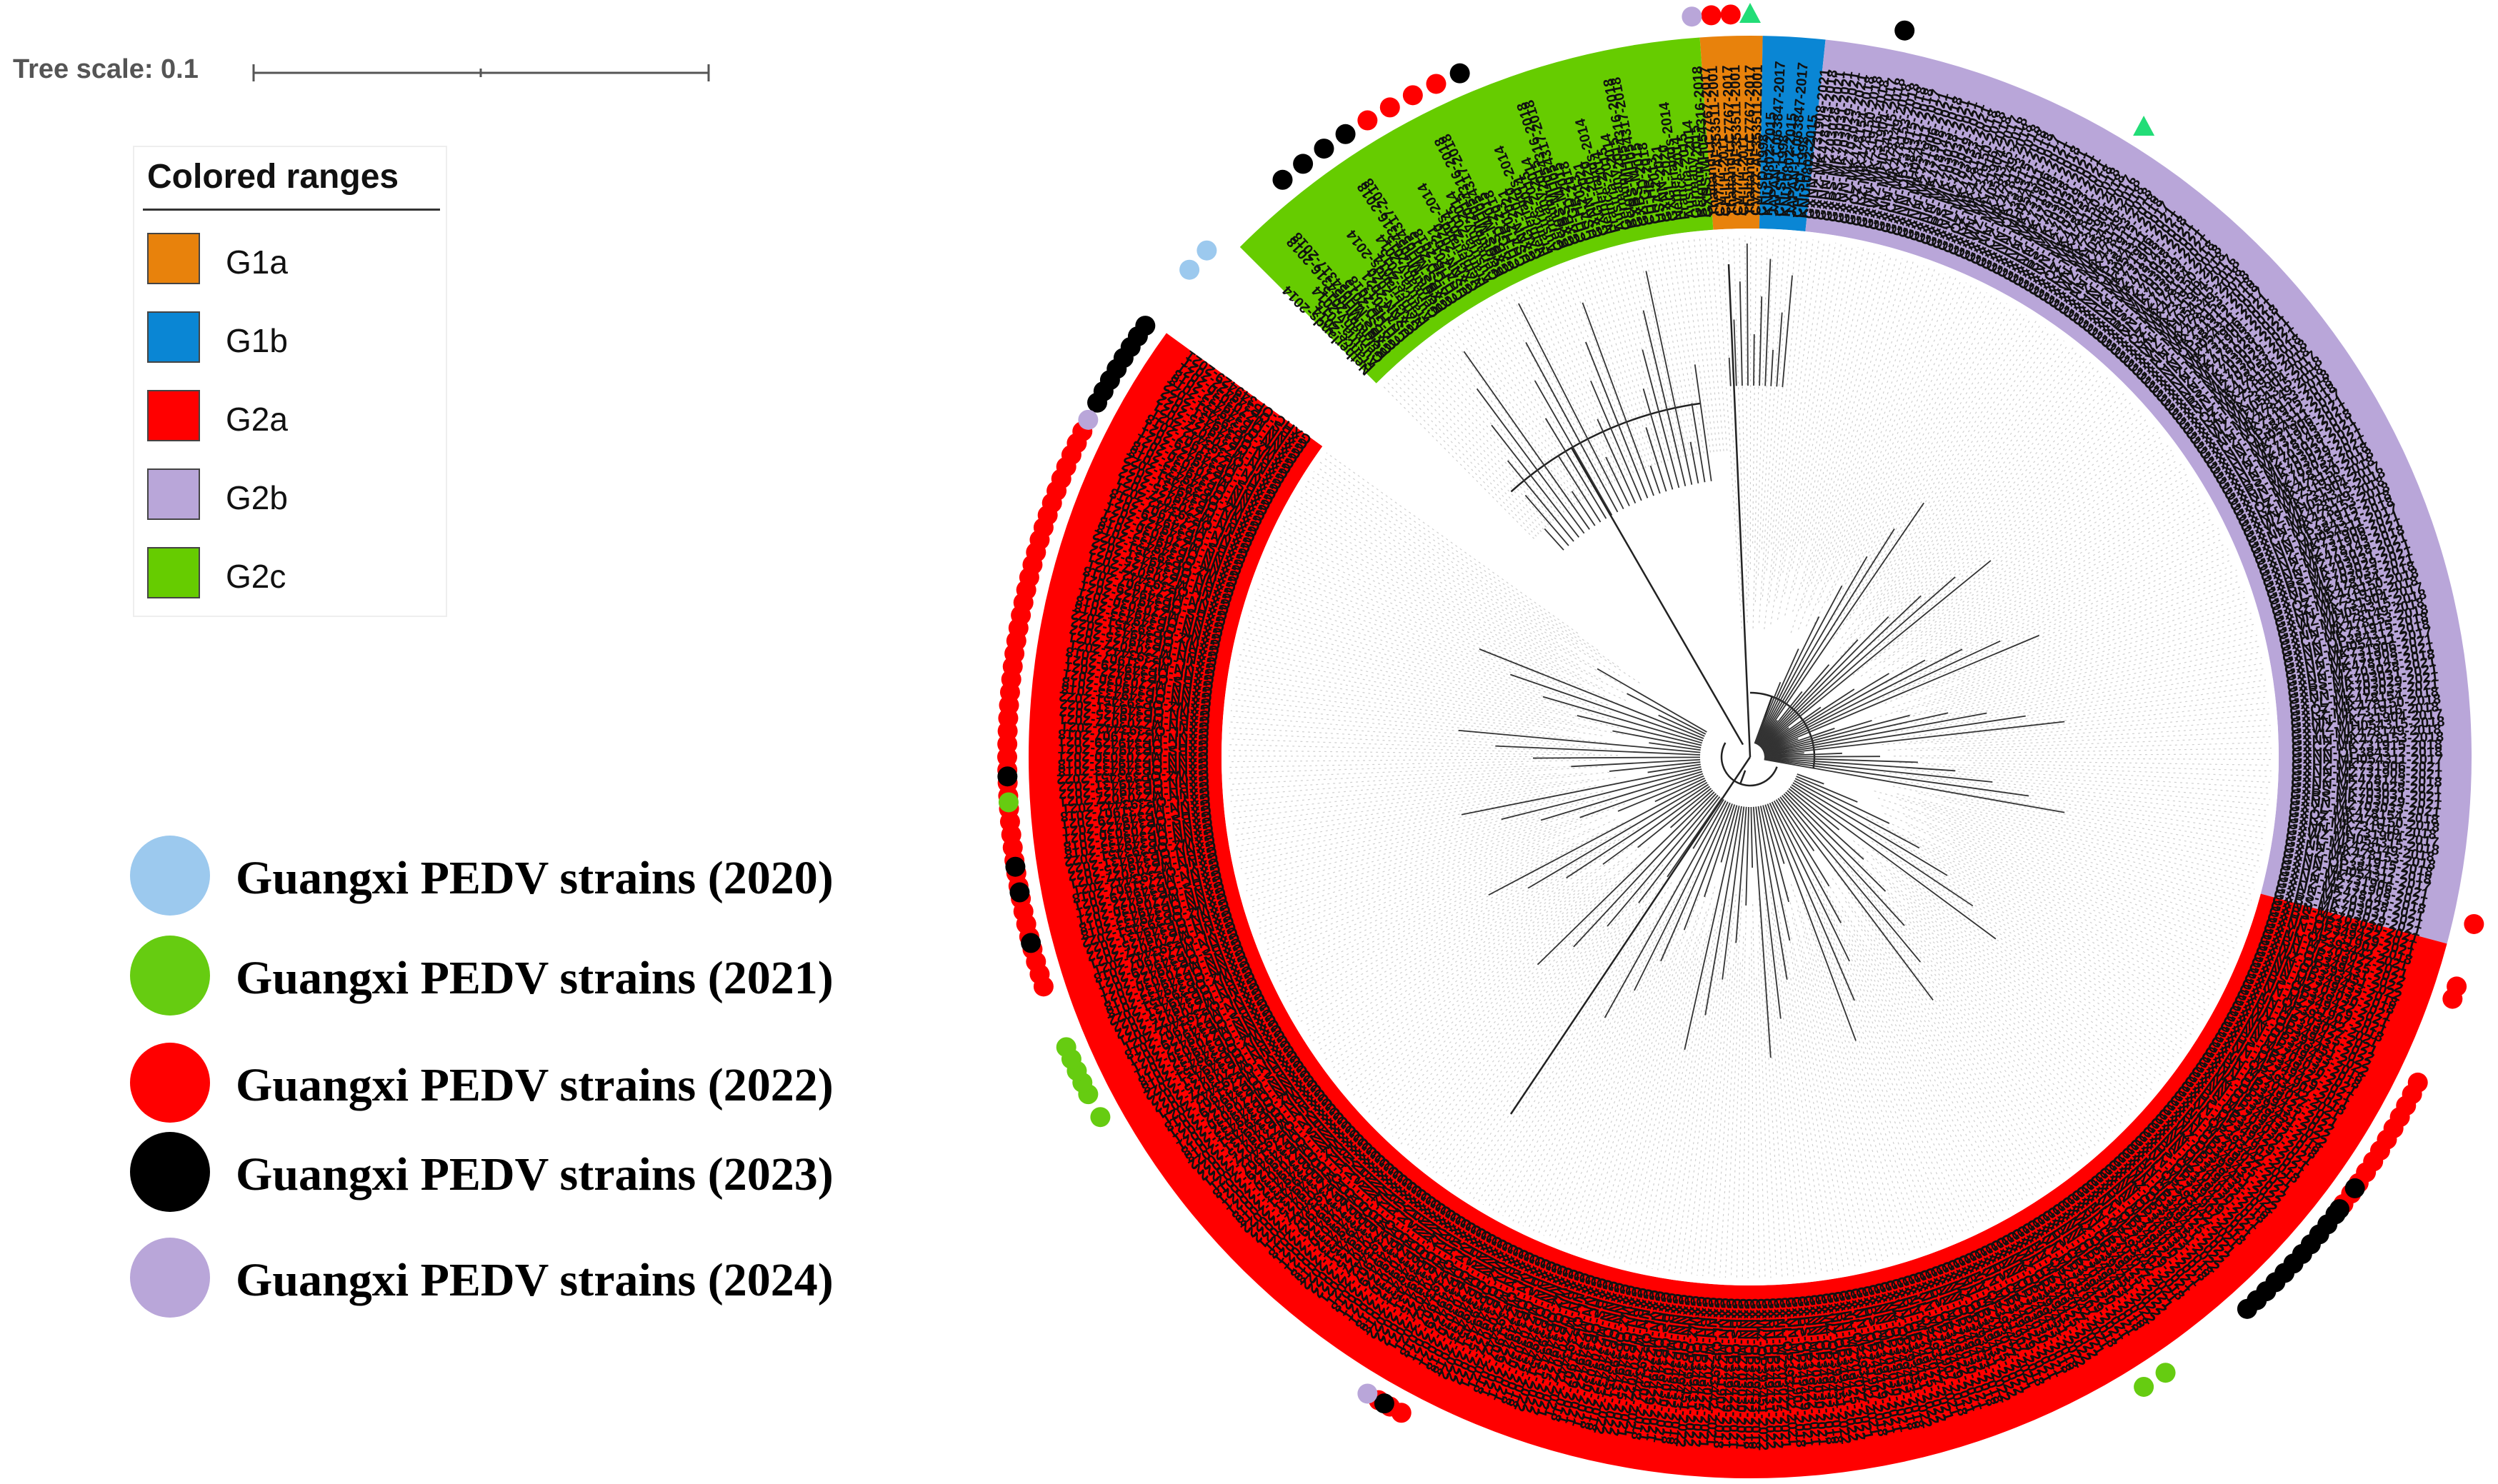 The image size is (2498, 1484). I want to click on year-marker-2020, so click(1206, 250).